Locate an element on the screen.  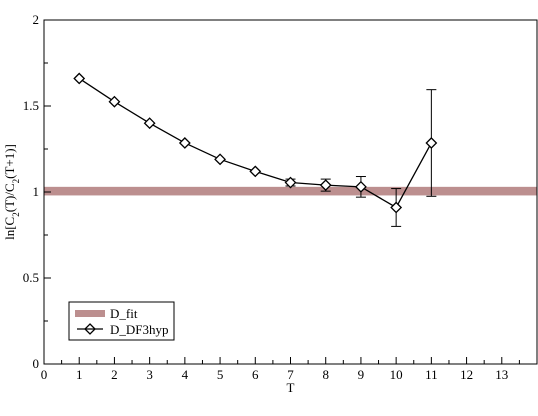
x-tick-label: 6 is located at coordinates (255, 374).